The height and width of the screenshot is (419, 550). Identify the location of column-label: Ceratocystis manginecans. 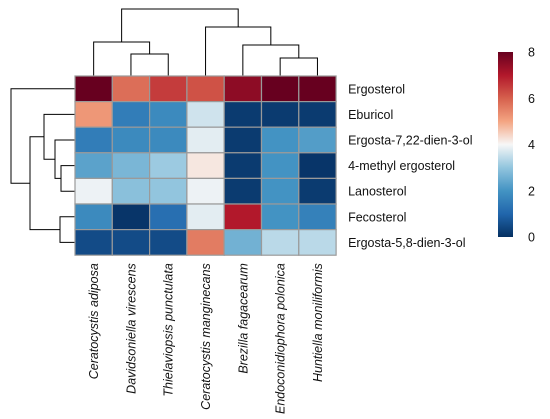
(206, 336).